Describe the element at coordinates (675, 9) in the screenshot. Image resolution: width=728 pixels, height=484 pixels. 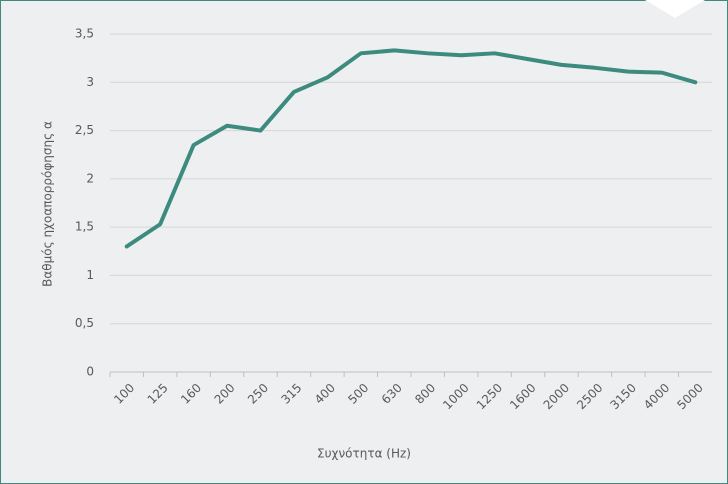
I see `corner-notch` at that location.